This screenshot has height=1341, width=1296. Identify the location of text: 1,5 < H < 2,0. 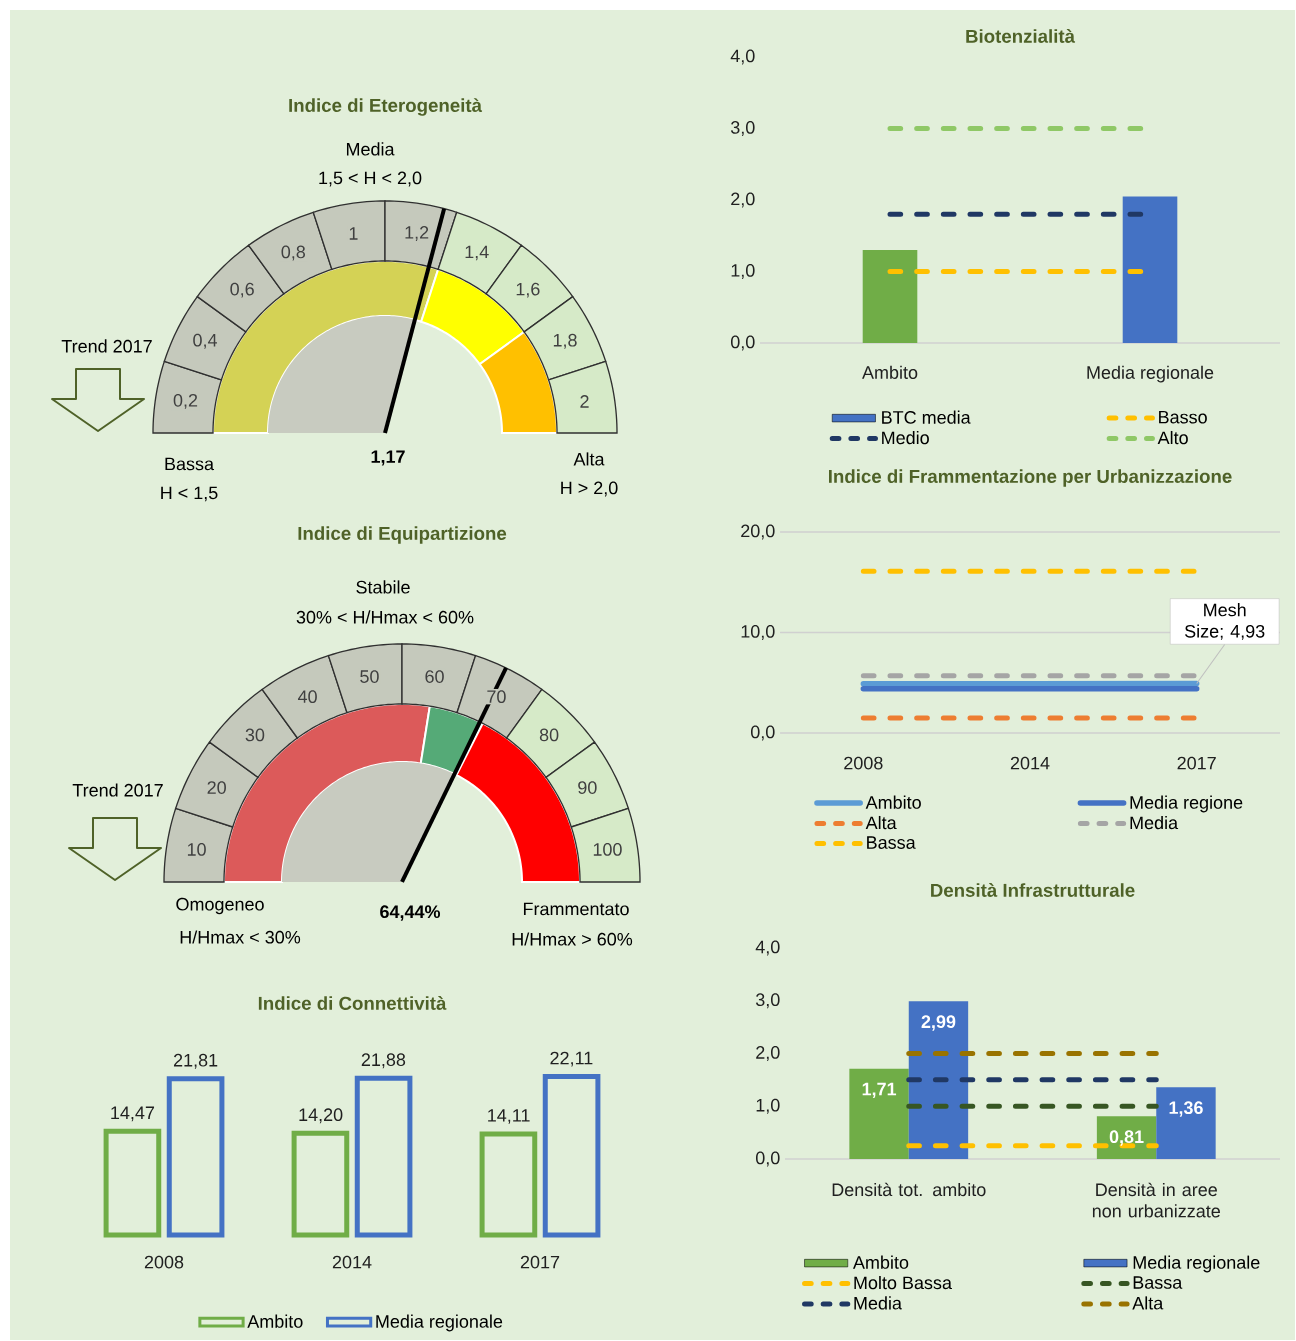
(370, 179).